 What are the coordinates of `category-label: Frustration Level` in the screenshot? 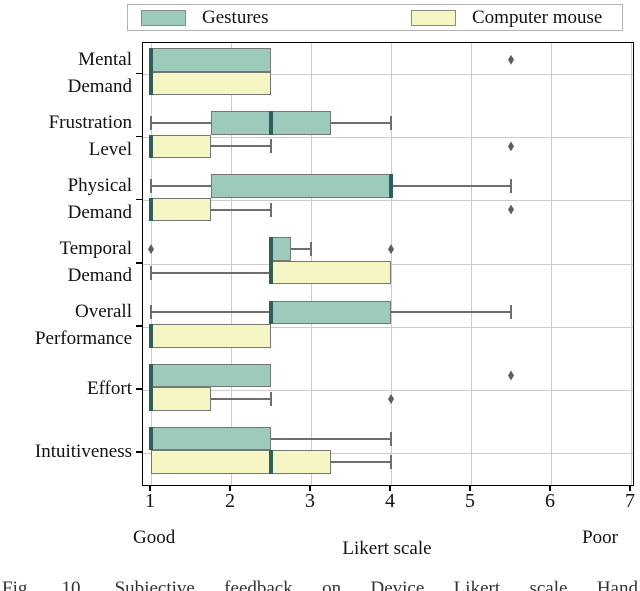 It's located at (90, 135).